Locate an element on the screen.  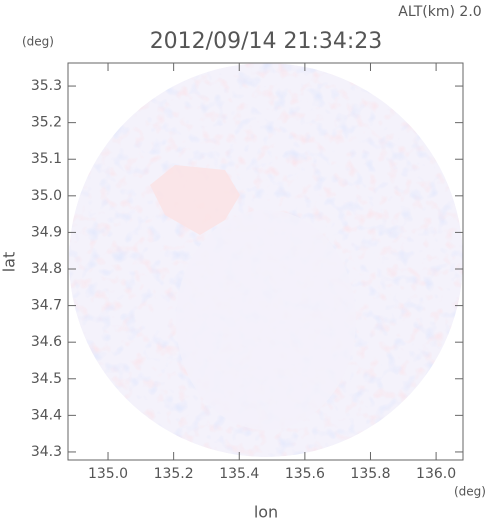
x-tick-label: 135.6 is located at coordinates (305, 474).